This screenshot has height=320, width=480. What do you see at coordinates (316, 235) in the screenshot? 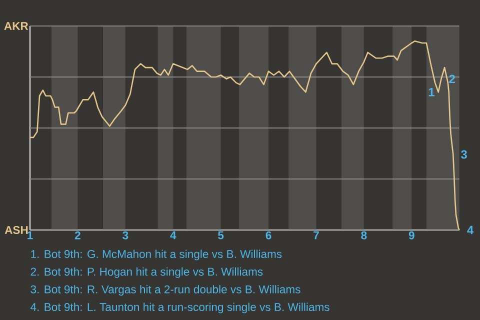
I see `x-tick-label: 7` at bounding box center [316, 235].